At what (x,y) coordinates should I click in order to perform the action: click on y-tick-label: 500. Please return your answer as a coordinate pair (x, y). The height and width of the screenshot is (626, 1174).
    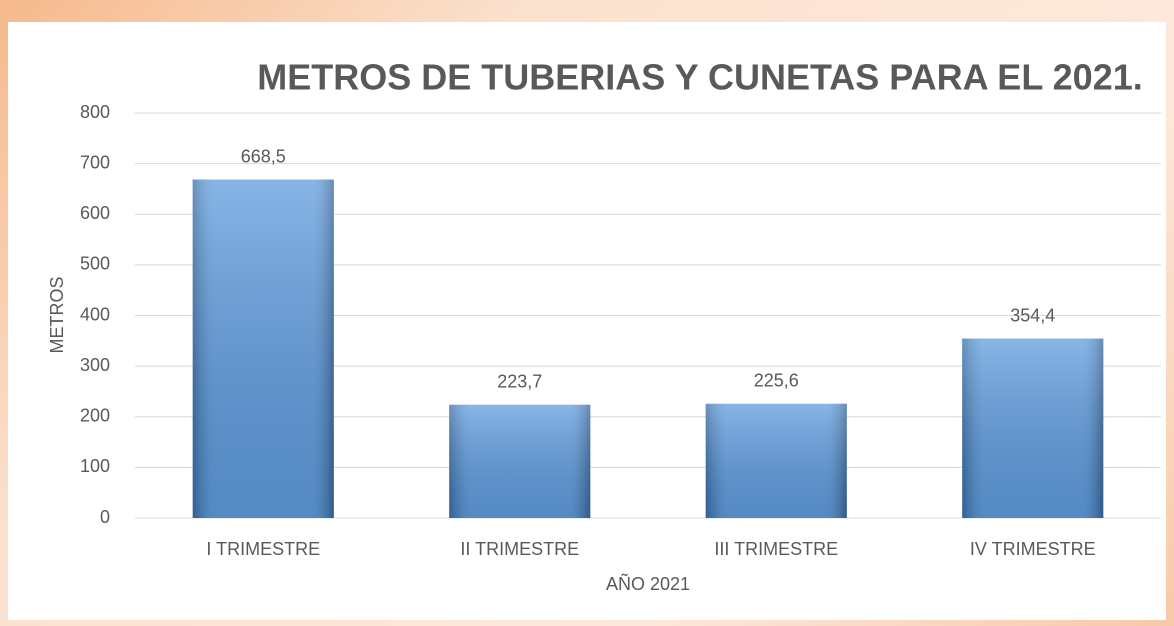
    Looking at the image, I should click on (95, 264).